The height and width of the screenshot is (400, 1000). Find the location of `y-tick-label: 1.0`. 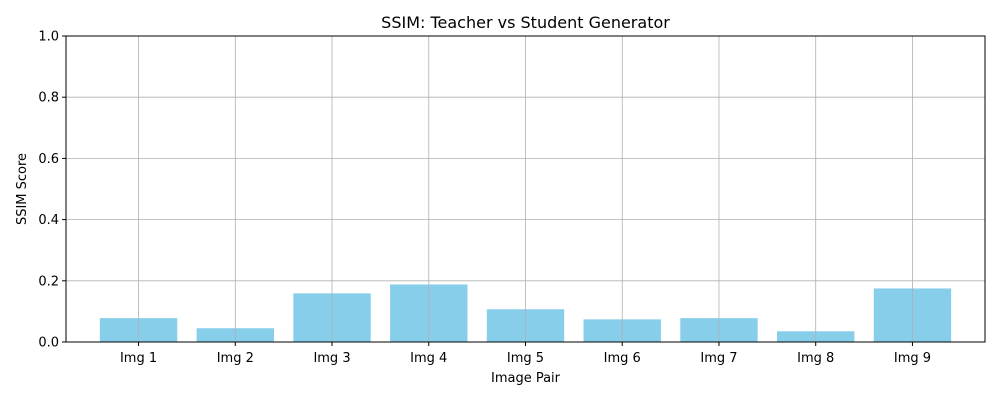

y-tick-label: 1.0 is located at coordinates (48, 37).